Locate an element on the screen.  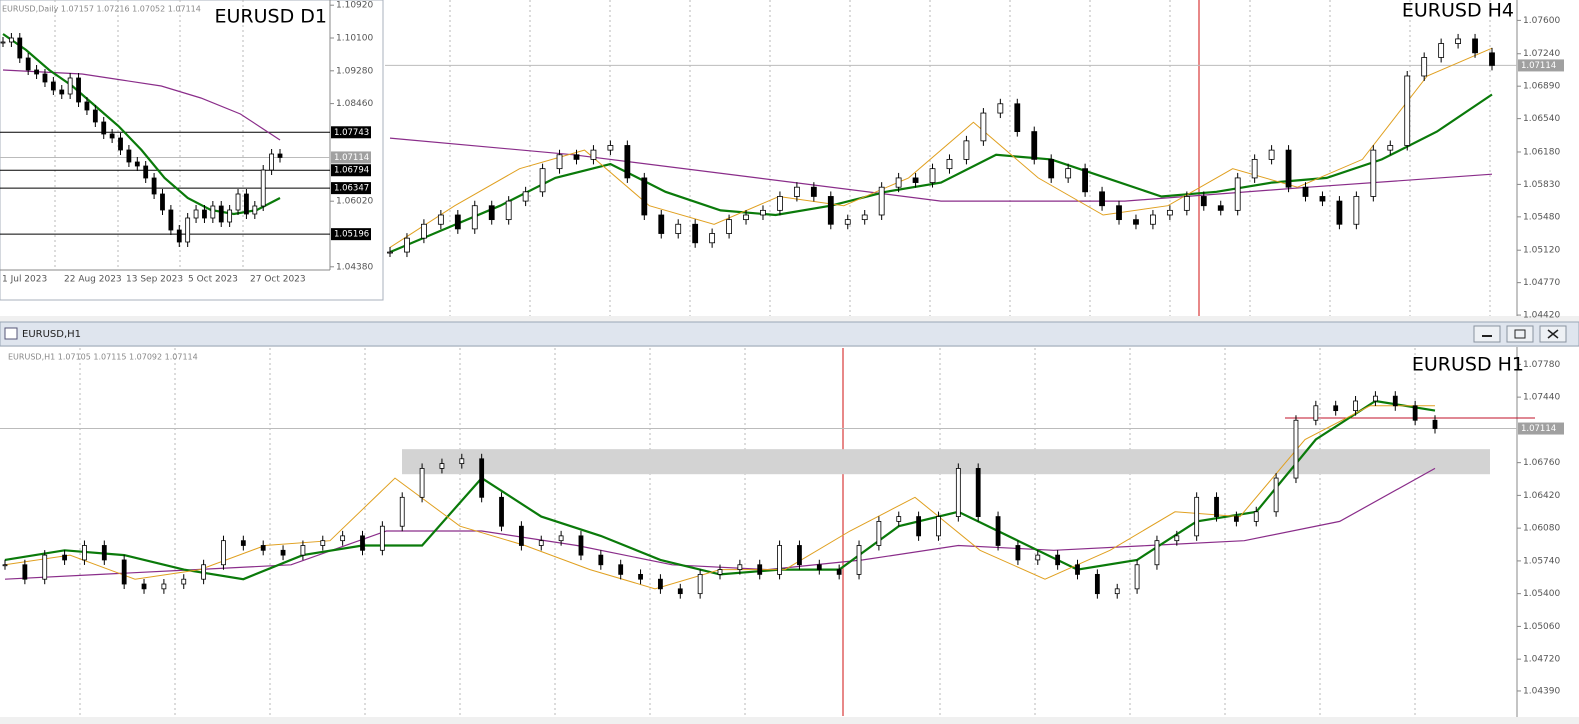
price-label: 1.07114 is located at coordinates (1538, 66).